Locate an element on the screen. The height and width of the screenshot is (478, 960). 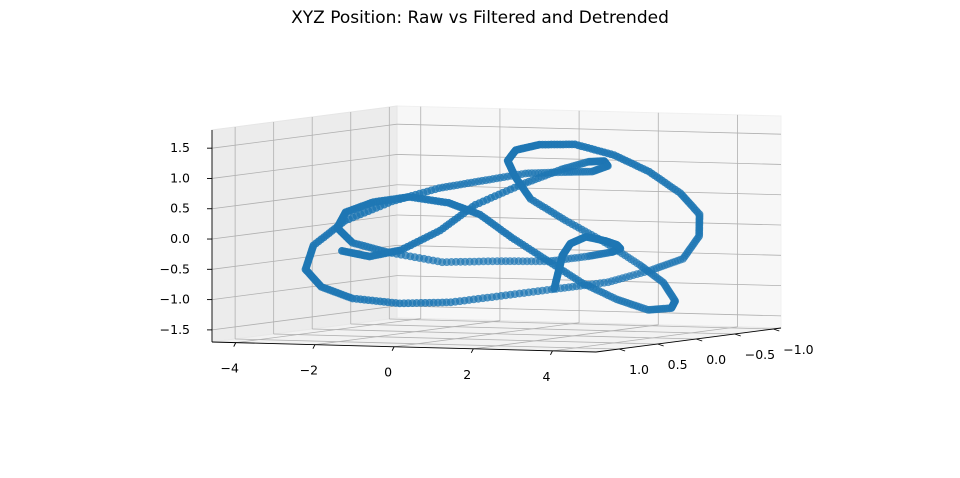
z-tick-label: 0.5 is located at coordinates (180, 208).